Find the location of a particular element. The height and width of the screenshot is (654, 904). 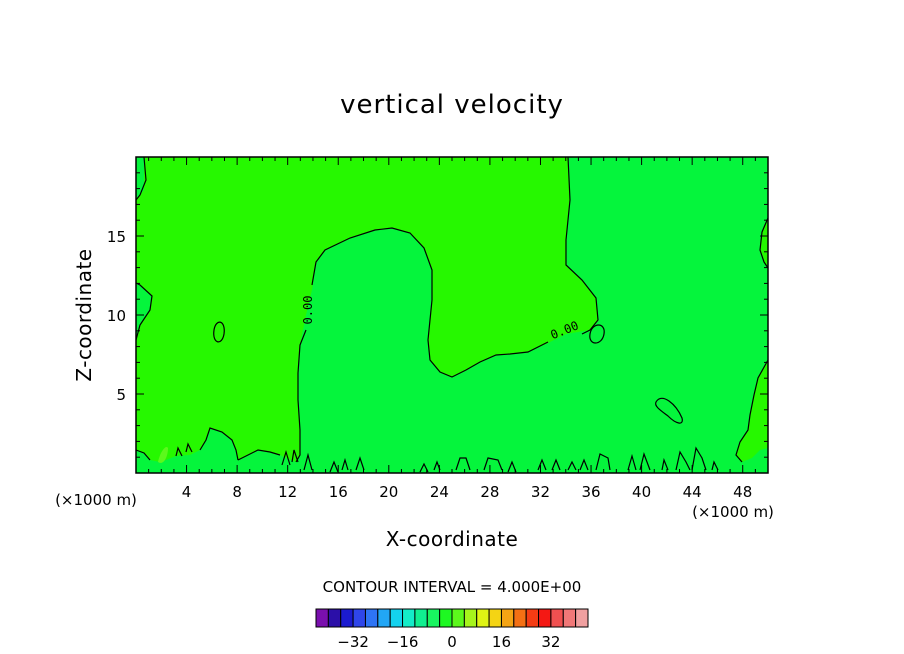

region-cell-a is located at coordinates (219, 332).